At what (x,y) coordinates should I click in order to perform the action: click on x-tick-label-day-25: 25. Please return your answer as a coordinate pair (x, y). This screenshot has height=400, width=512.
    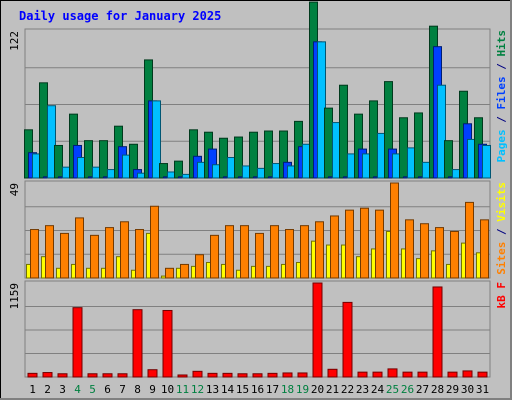
    Looking at the image, I should click on (392, 389).